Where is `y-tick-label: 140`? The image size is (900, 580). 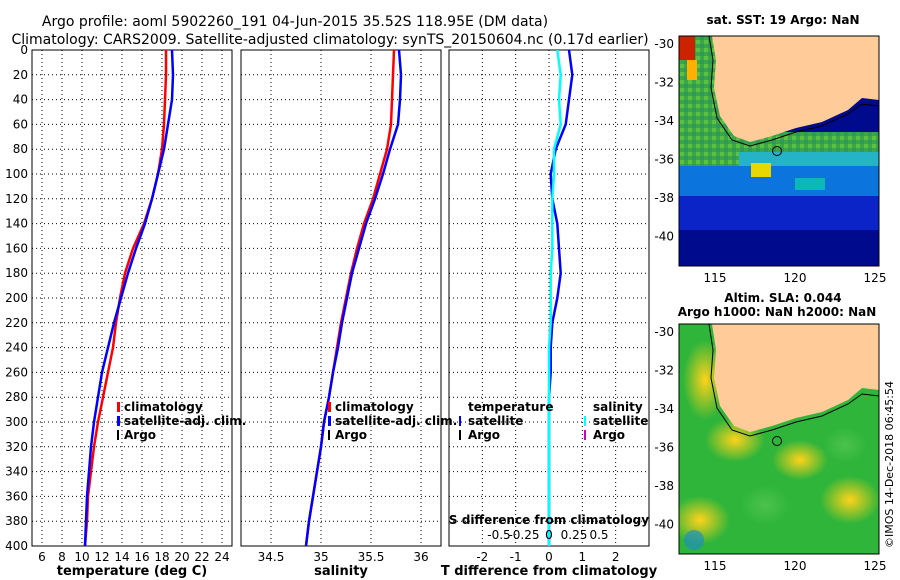 y-tick-label: 140 is located at coordinates (16, 224).